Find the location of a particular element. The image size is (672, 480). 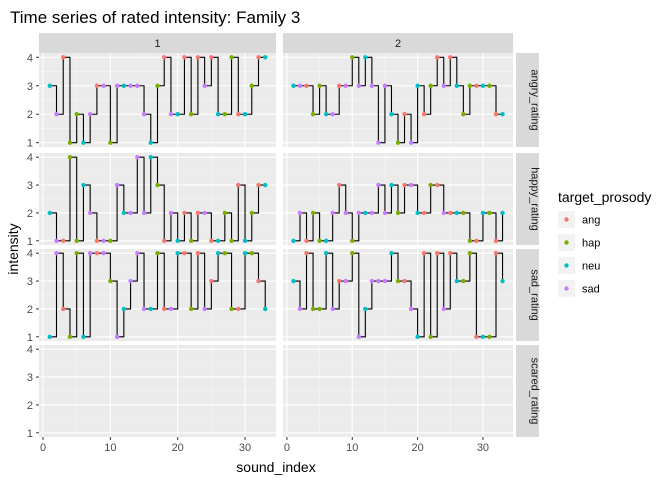

facet-strip-row is located at coordinates (527, 391).